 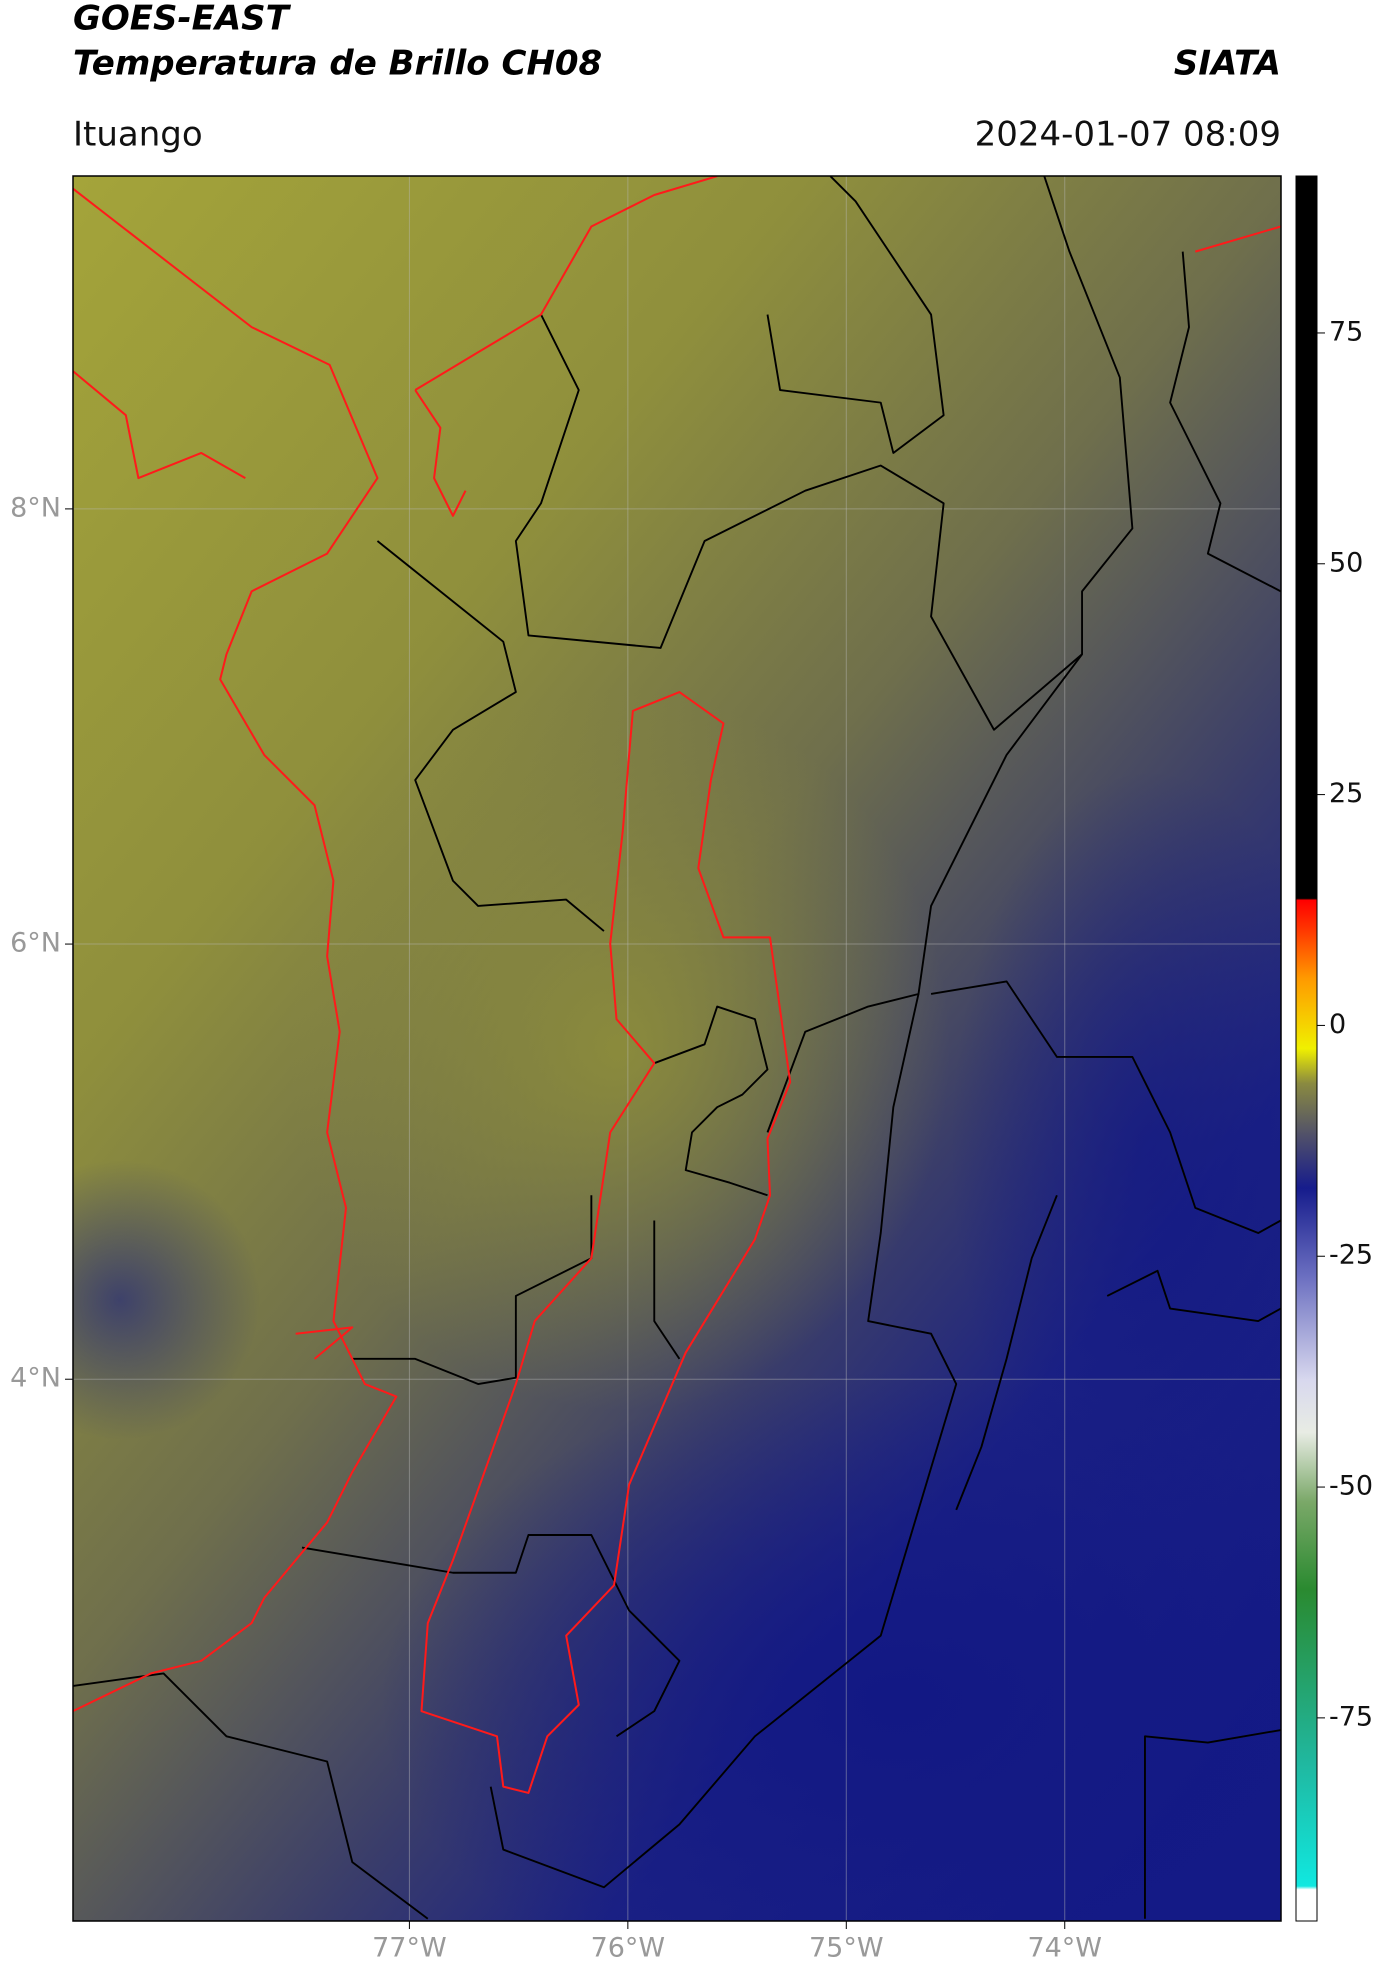 I want to click on x-tick-label: 74°W, so click(x=1064, y=1948).